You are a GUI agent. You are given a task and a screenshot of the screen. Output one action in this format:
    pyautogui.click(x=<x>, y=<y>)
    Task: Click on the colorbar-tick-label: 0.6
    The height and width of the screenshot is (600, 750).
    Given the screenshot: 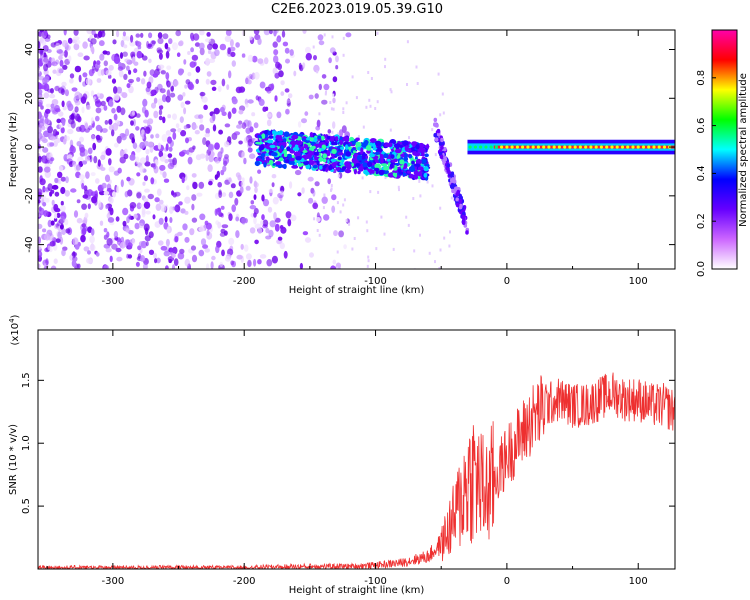 What is the action you would take?
    pyautogui.click(x=701, y=126)
    